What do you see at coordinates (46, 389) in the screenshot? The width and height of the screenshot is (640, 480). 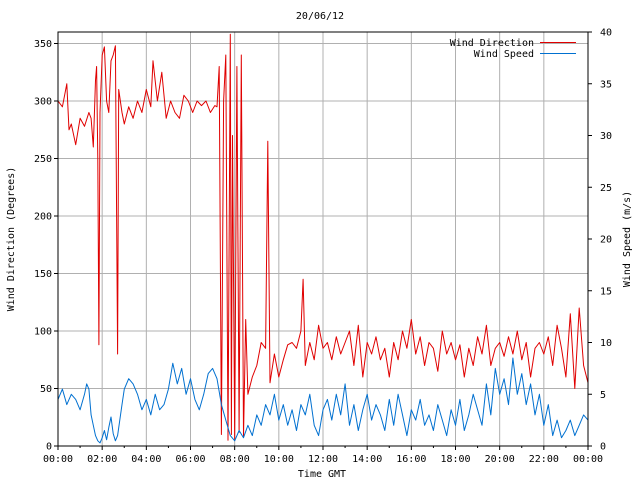 I see `y-left-tick-label: 50` at bounding box center [46, 389].